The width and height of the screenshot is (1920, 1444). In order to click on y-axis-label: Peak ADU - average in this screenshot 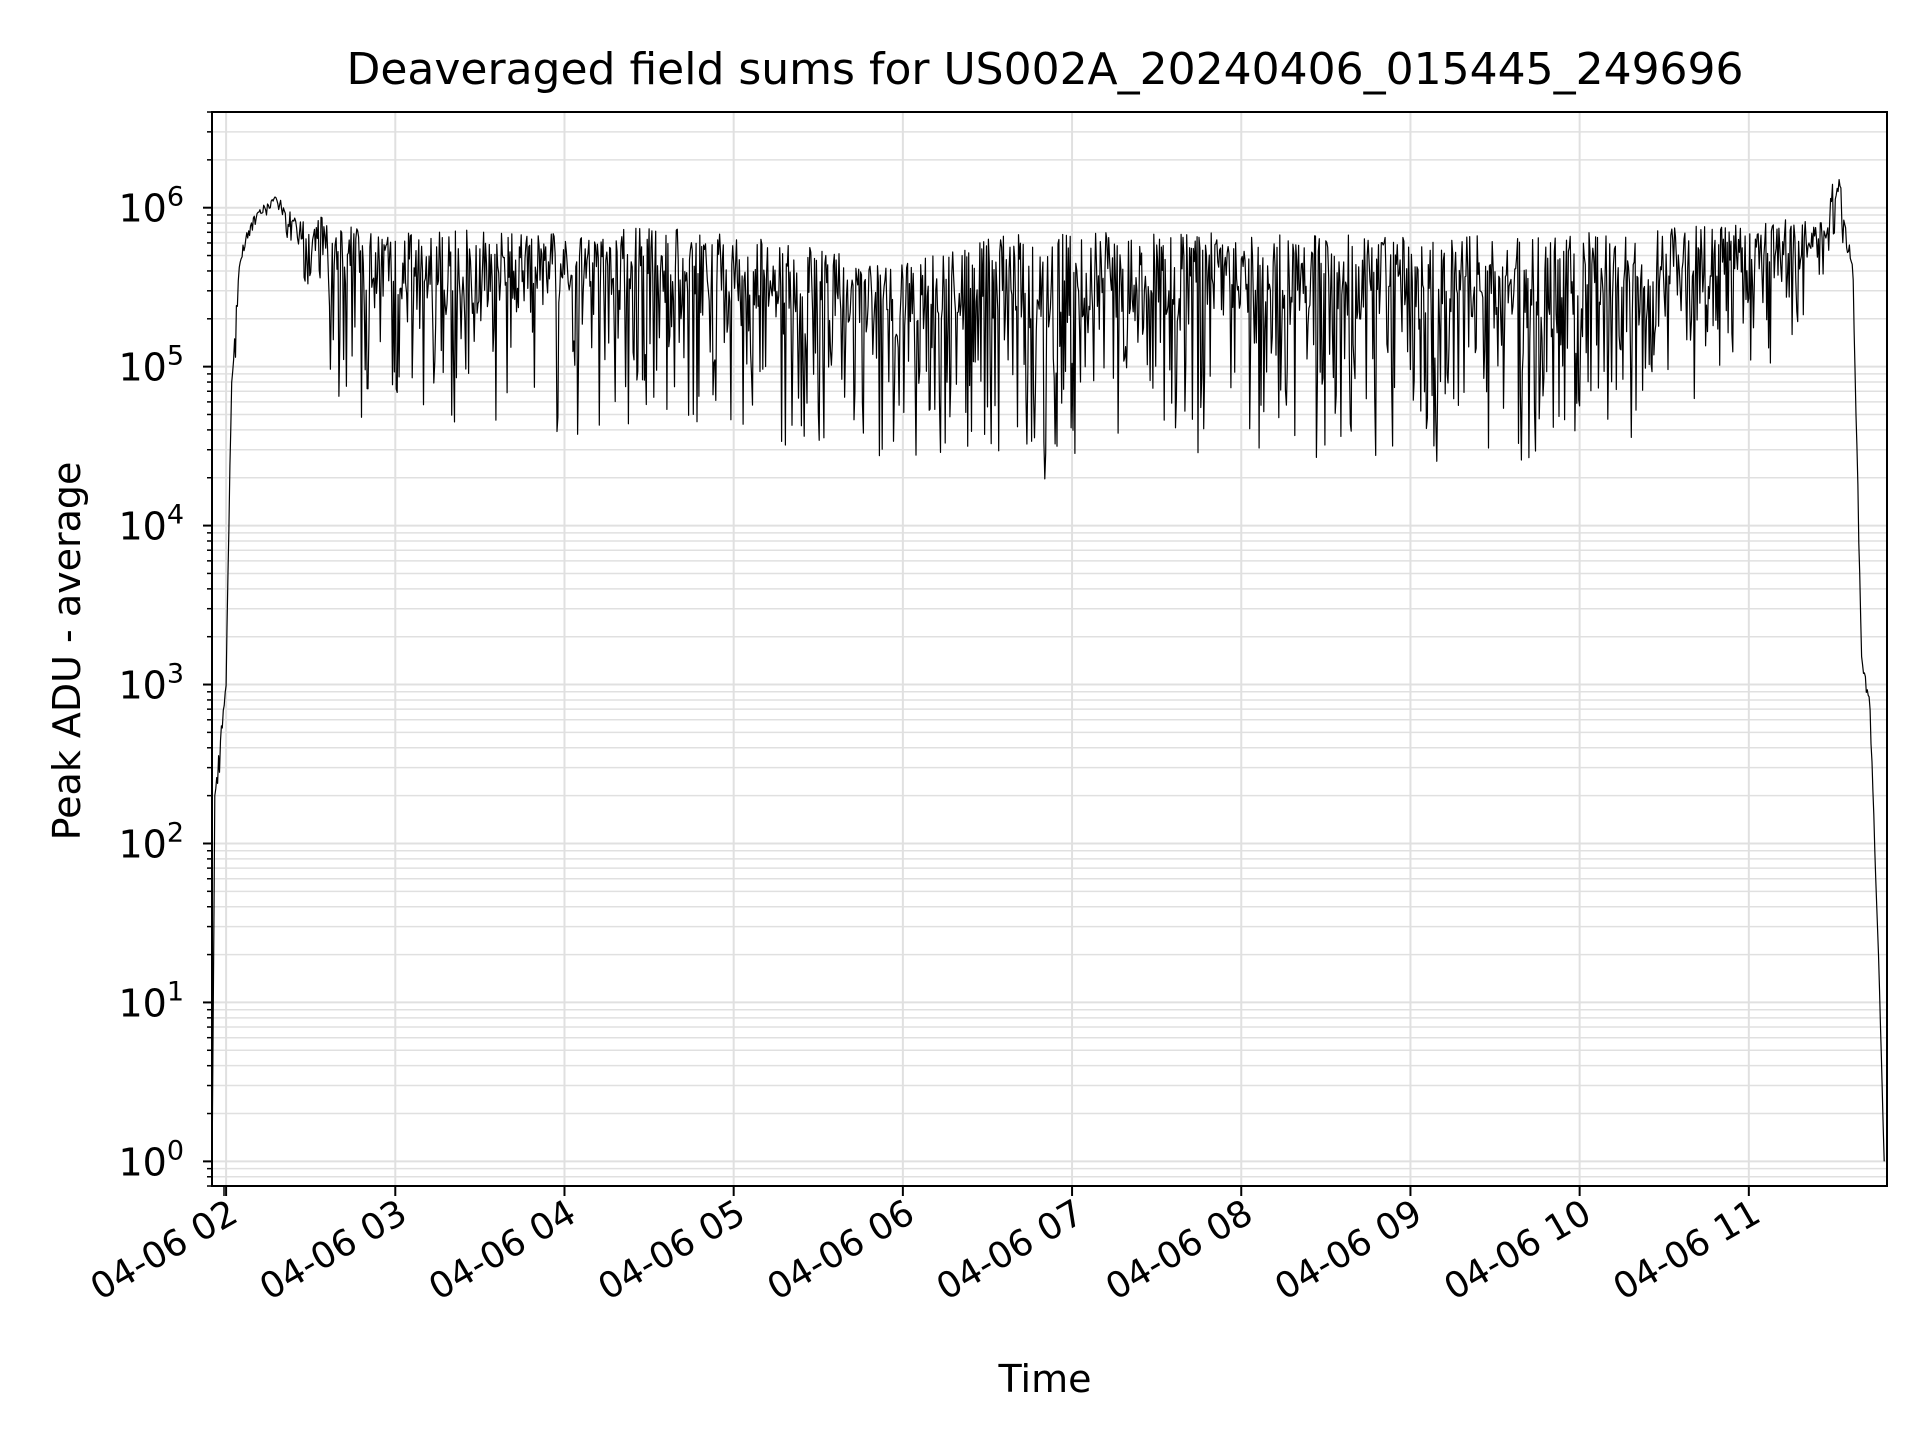, I will do `click(67, 651)`.